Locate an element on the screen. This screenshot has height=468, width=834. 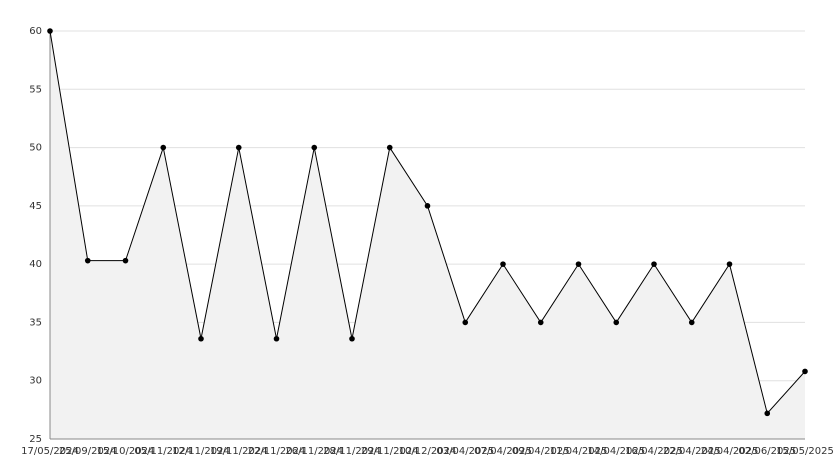
x-tick-label: 22/11/2024 is located at coordinates (277, 451).